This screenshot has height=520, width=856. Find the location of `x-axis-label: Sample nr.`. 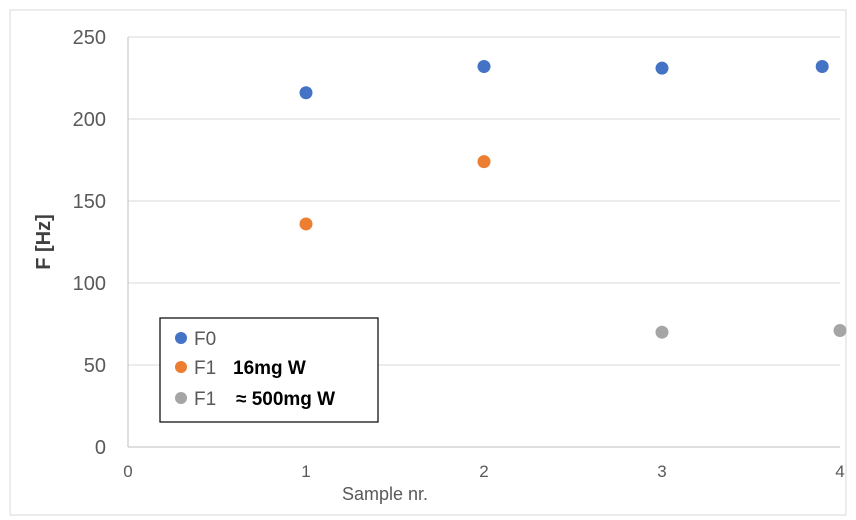

x-axis-label: Sample nr. is located at coordinates (385, 494).